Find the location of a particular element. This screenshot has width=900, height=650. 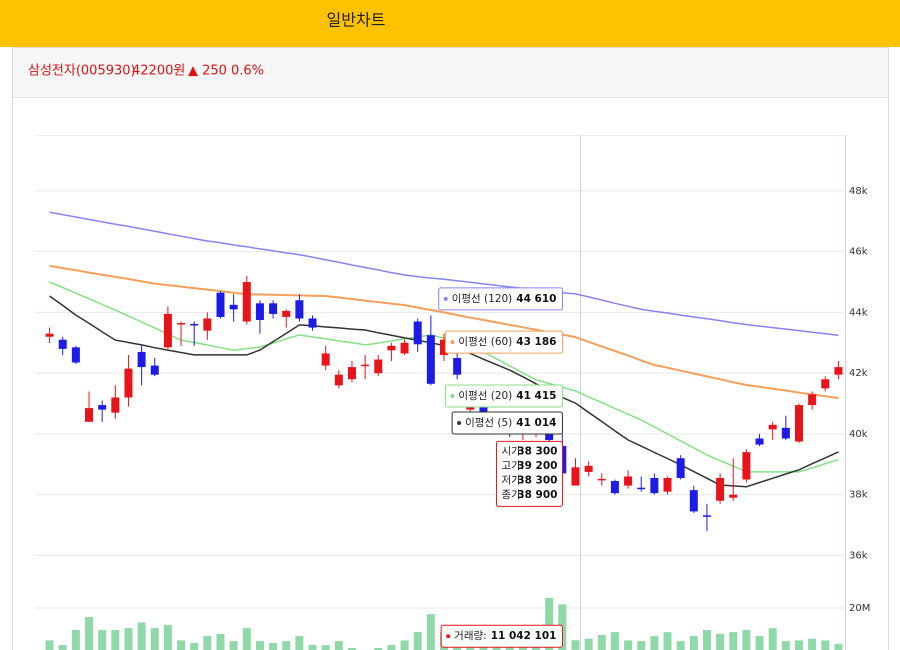

header-bar is located at coordinates (450, 23).